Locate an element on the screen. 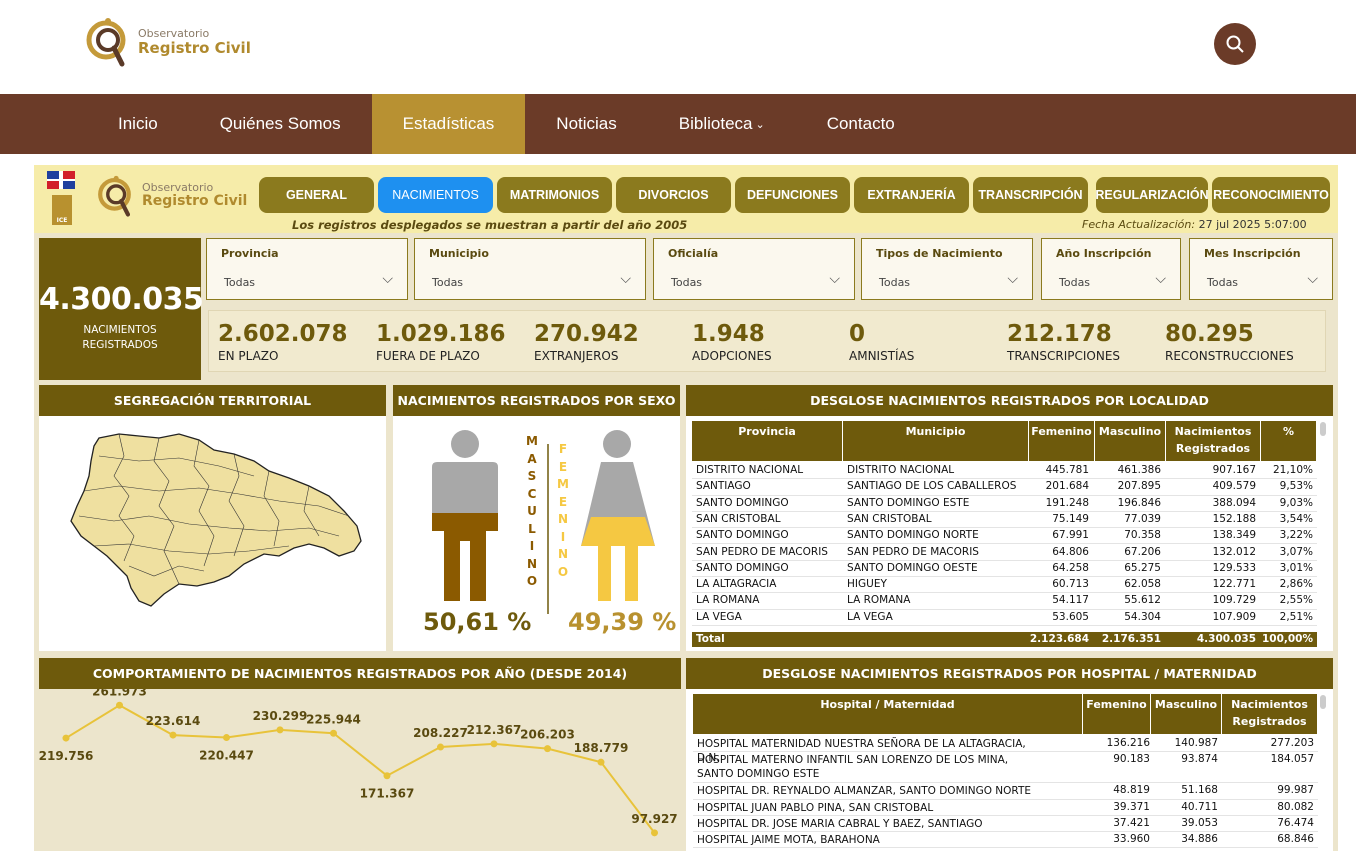 The width and height of the screenshot is (1356, 851). tab-nacimientos: NACIMIENTOS is located at coordinates (435, 195).